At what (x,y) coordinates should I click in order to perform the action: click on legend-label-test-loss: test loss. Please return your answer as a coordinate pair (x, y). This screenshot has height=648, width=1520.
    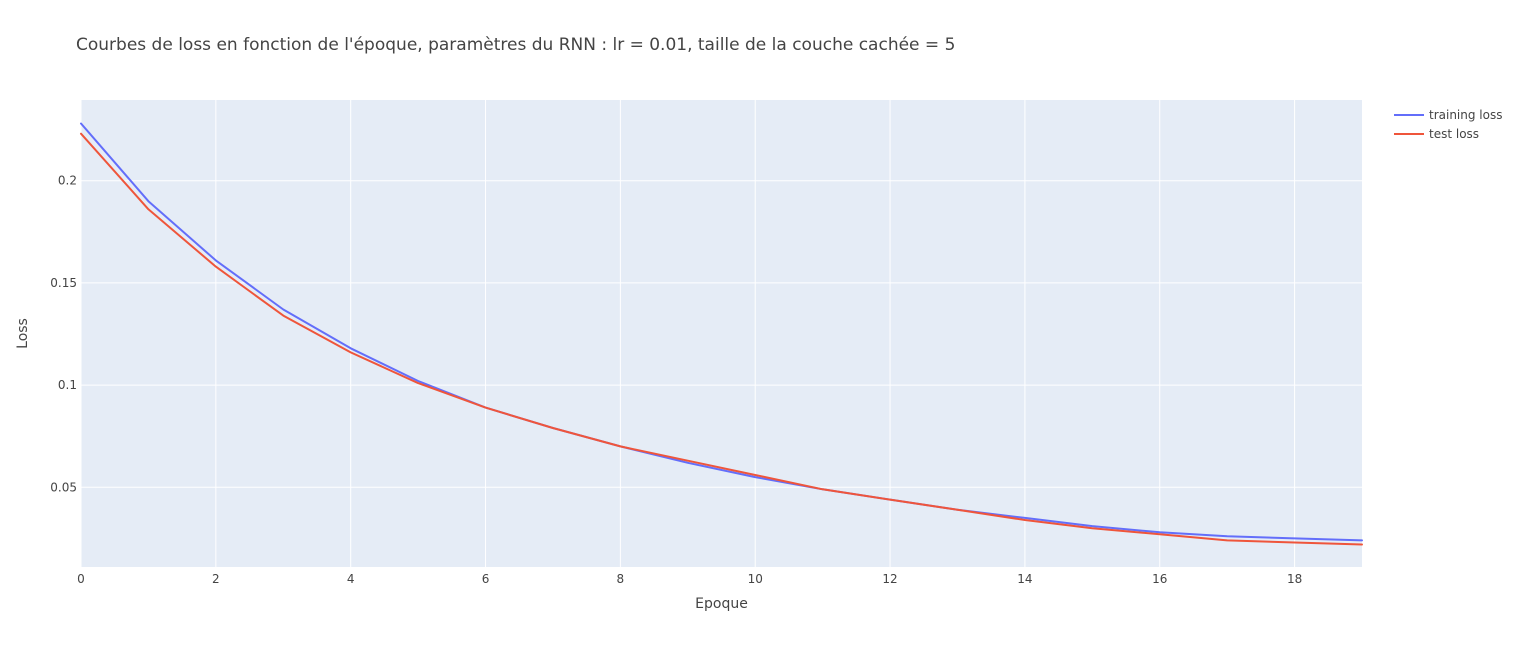
    Looking at the image, I should click on (1454, 134).